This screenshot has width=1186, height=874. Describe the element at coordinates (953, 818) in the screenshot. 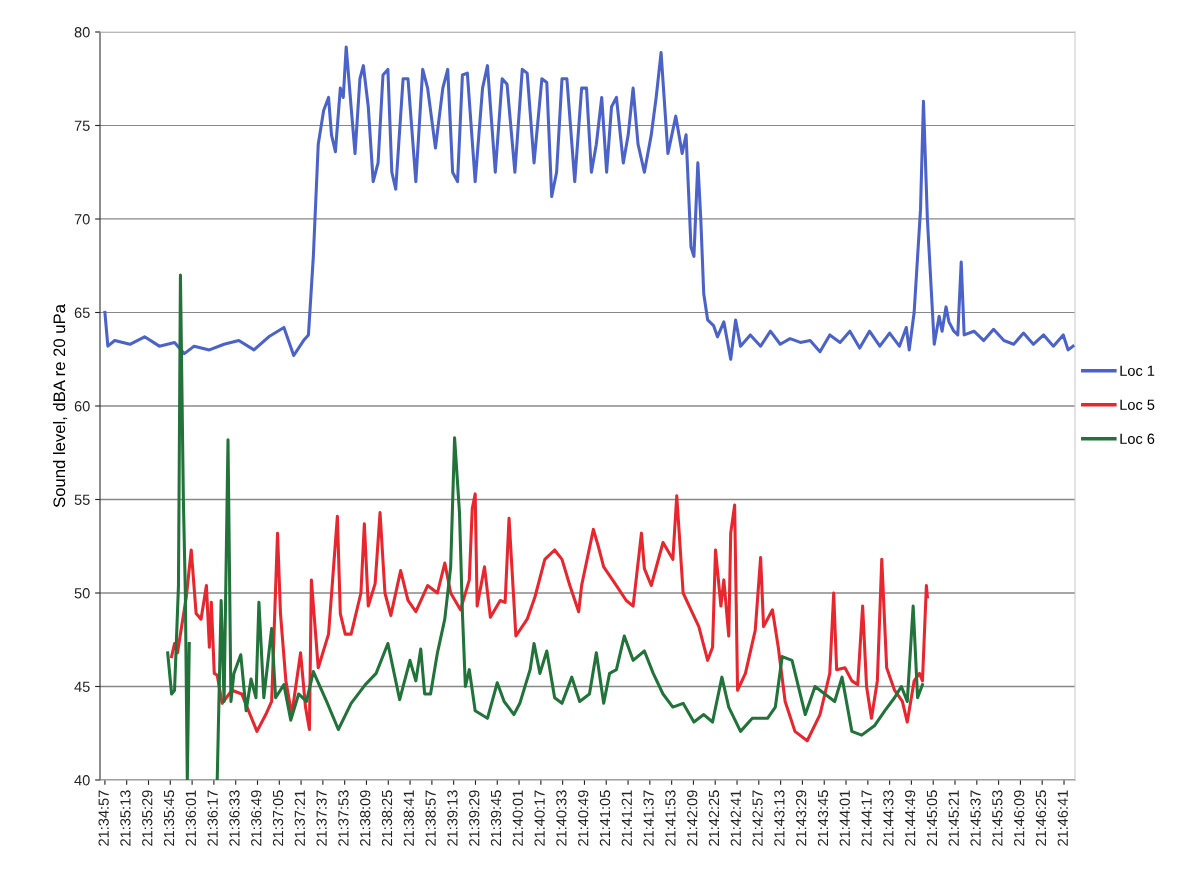

I see `x-tick-label: 21:45:21` at that location.